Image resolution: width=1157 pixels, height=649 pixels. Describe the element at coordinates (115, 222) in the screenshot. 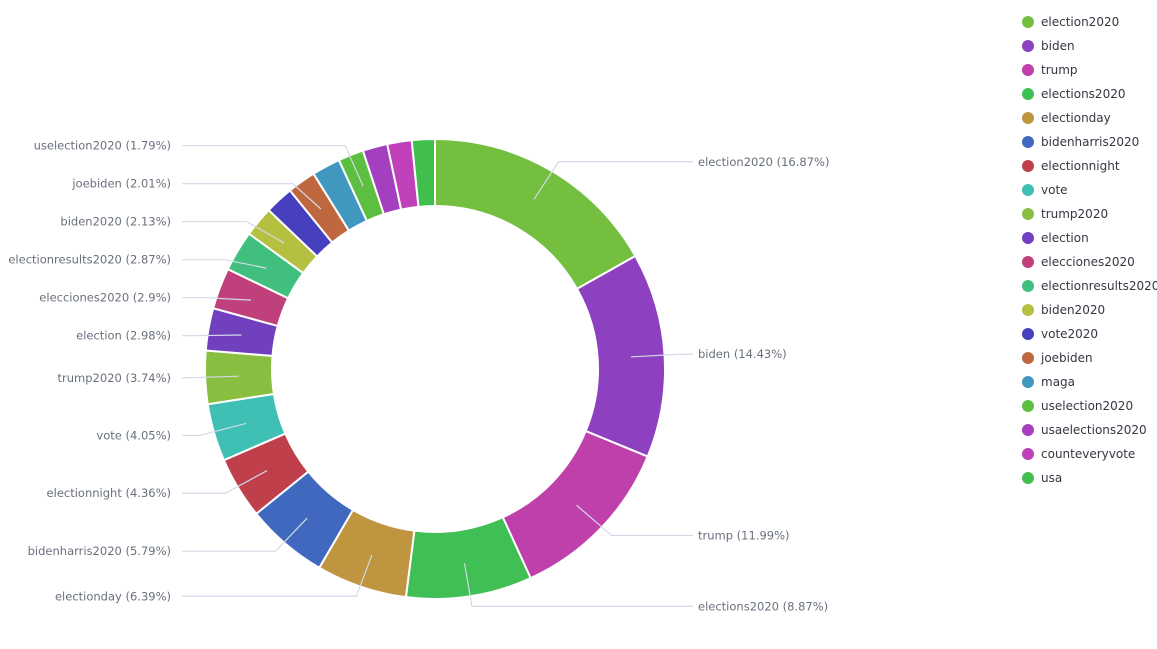

I see `slice-label: biden2020 (2.13%)` at that location.